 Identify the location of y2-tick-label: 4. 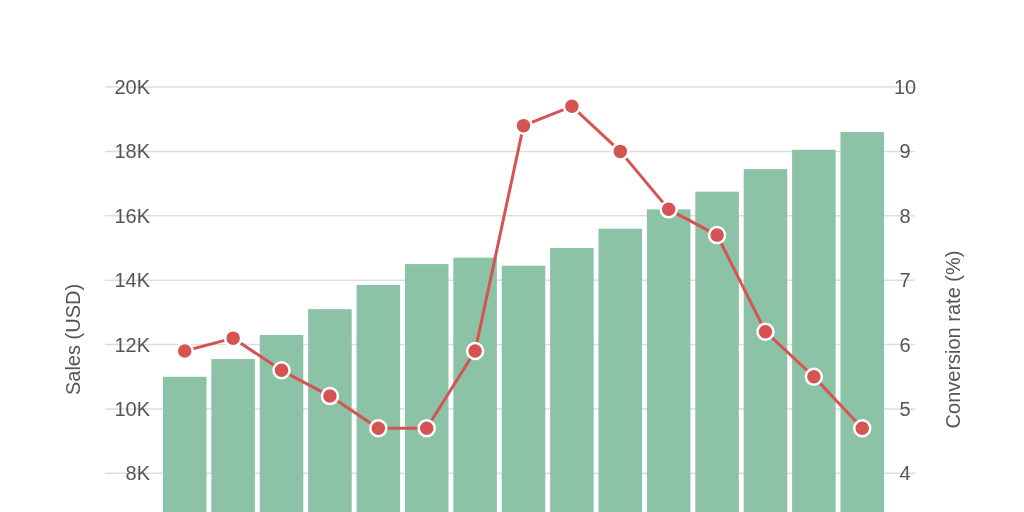
(905, 473).